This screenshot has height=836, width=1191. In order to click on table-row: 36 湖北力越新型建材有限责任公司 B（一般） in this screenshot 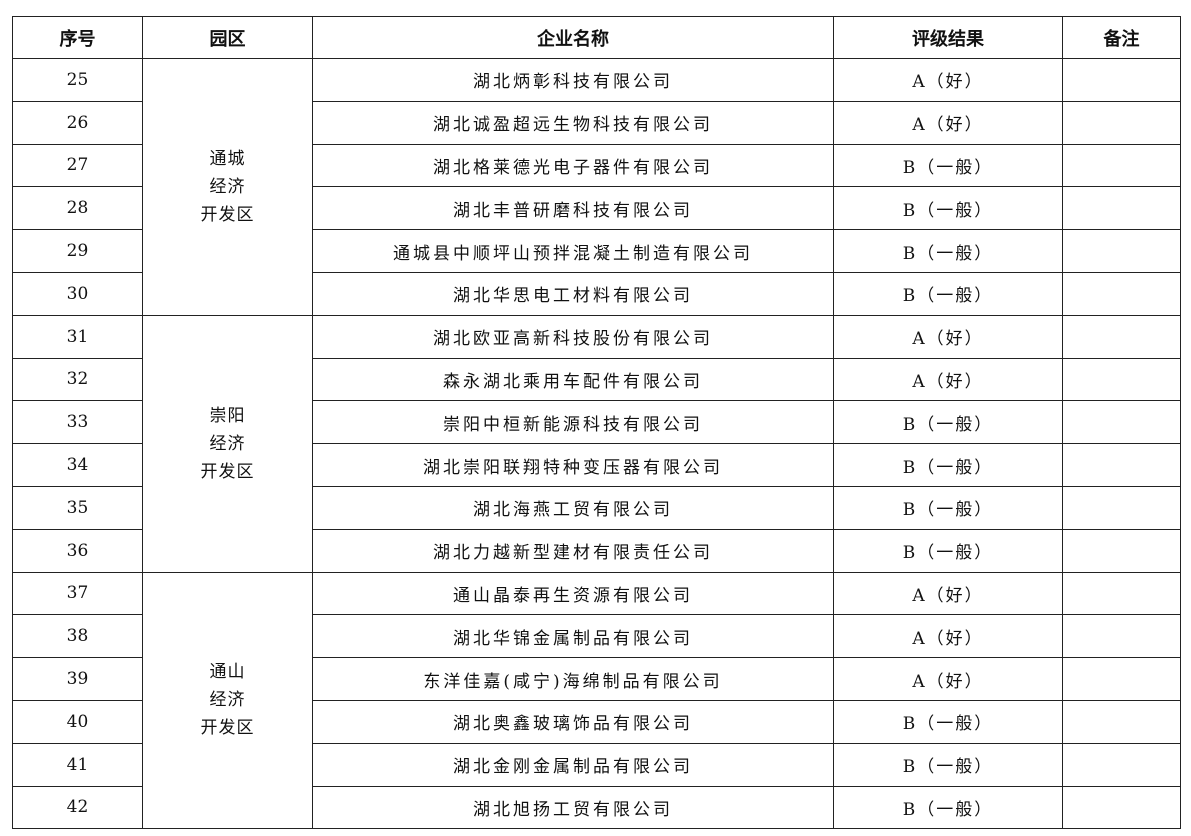, I will do `click(596, 550)`.